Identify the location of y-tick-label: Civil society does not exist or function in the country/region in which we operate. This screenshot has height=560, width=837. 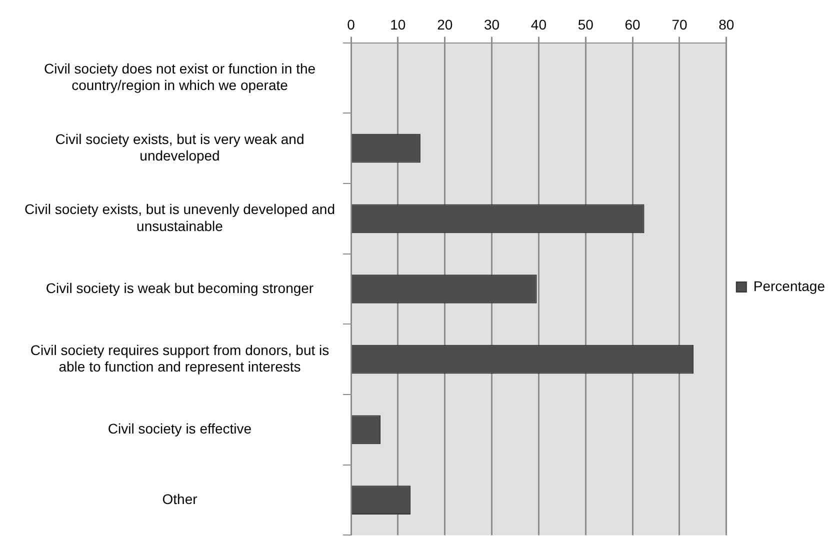
(180, 77).